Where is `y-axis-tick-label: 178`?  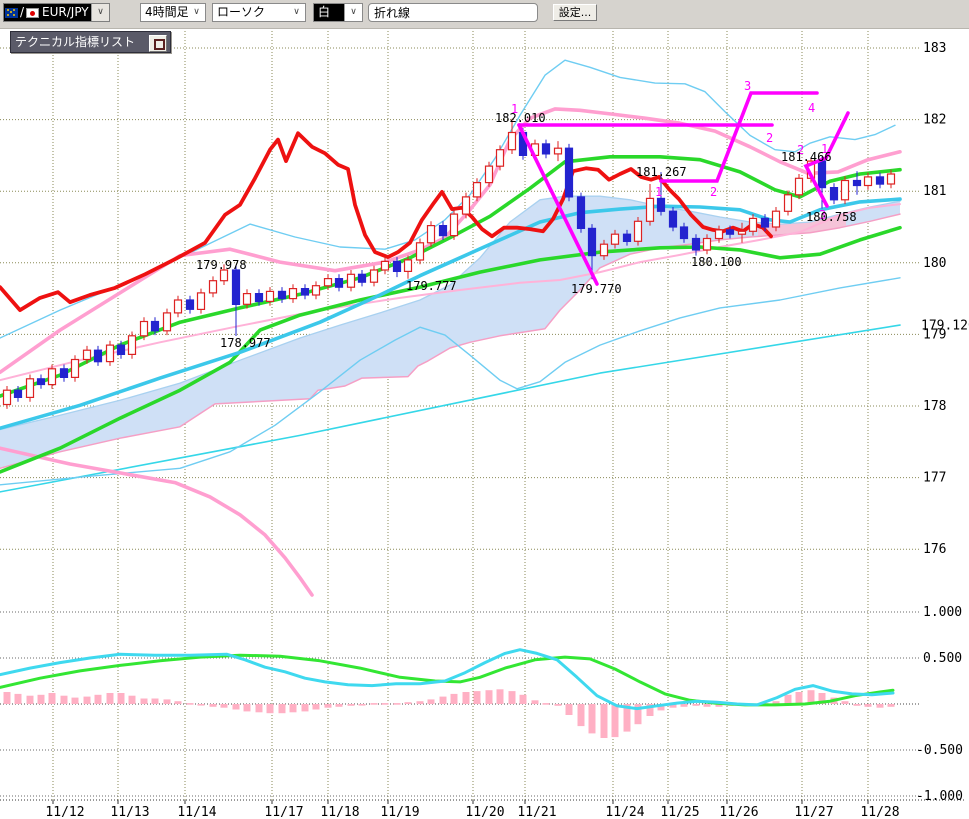
y-axis-tick-label: 178 is located at coordinates (934, 406).